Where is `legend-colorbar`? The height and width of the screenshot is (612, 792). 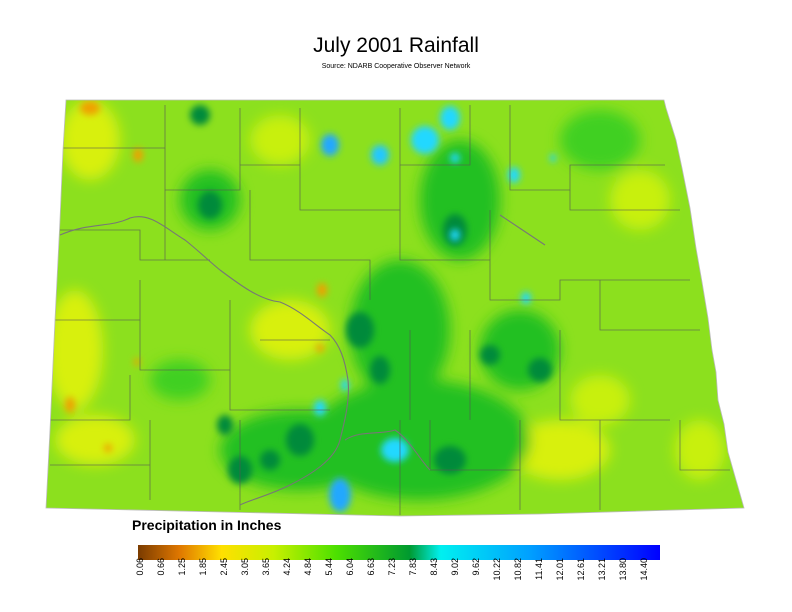 legend-colorbar is located at coordinates (399, 552).